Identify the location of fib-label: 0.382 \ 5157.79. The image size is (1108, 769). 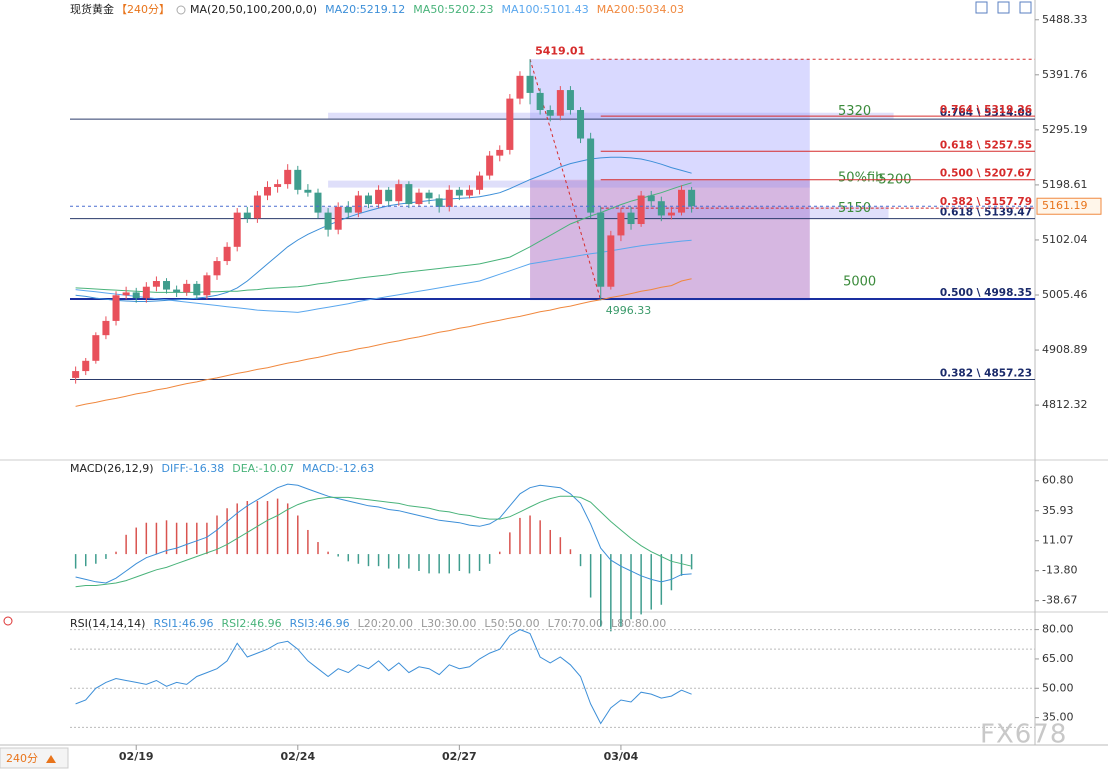
(986, 202).